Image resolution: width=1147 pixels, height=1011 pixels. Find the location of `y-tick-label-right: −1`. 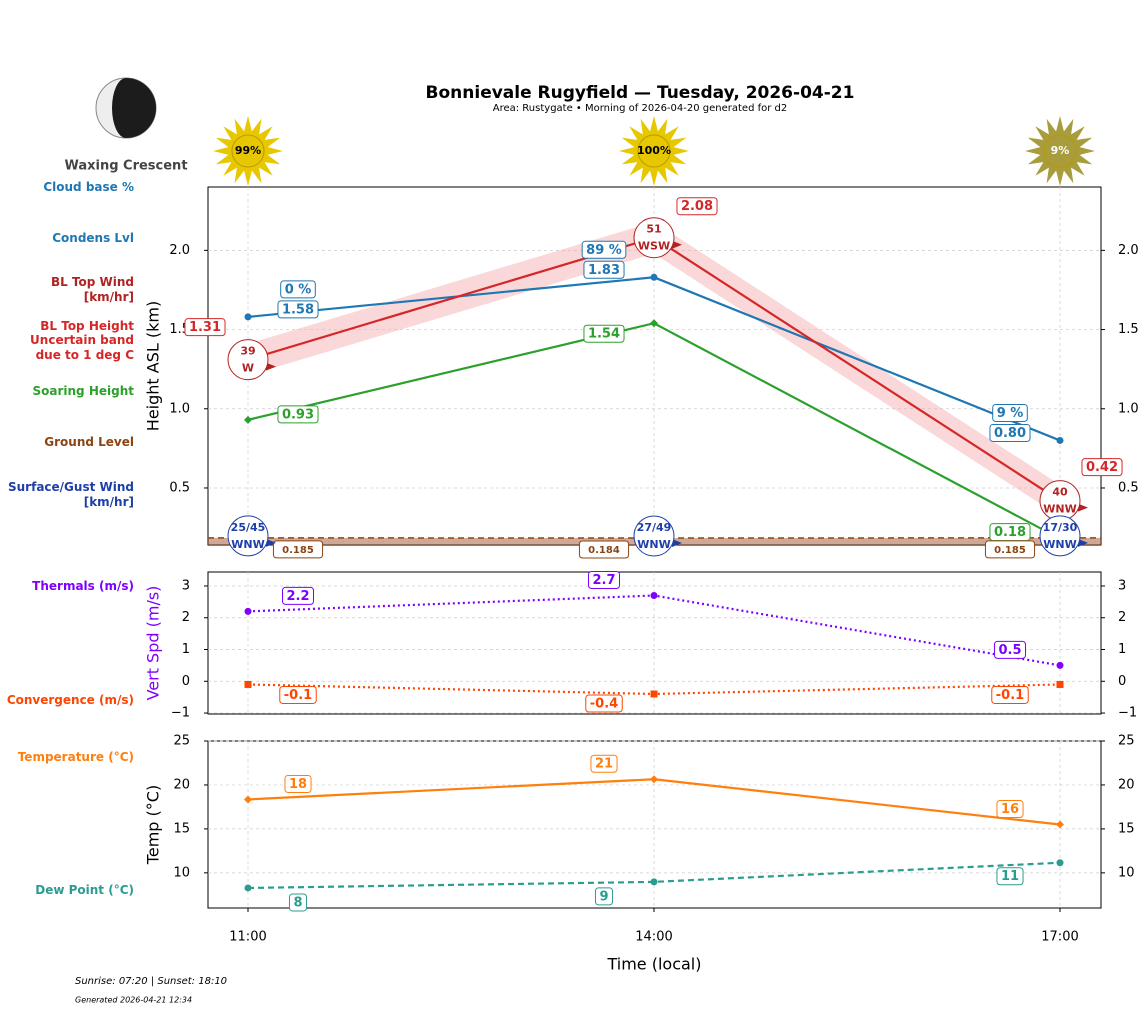

y-tick-label-right: −1 is located at coordinates (1127, 713).